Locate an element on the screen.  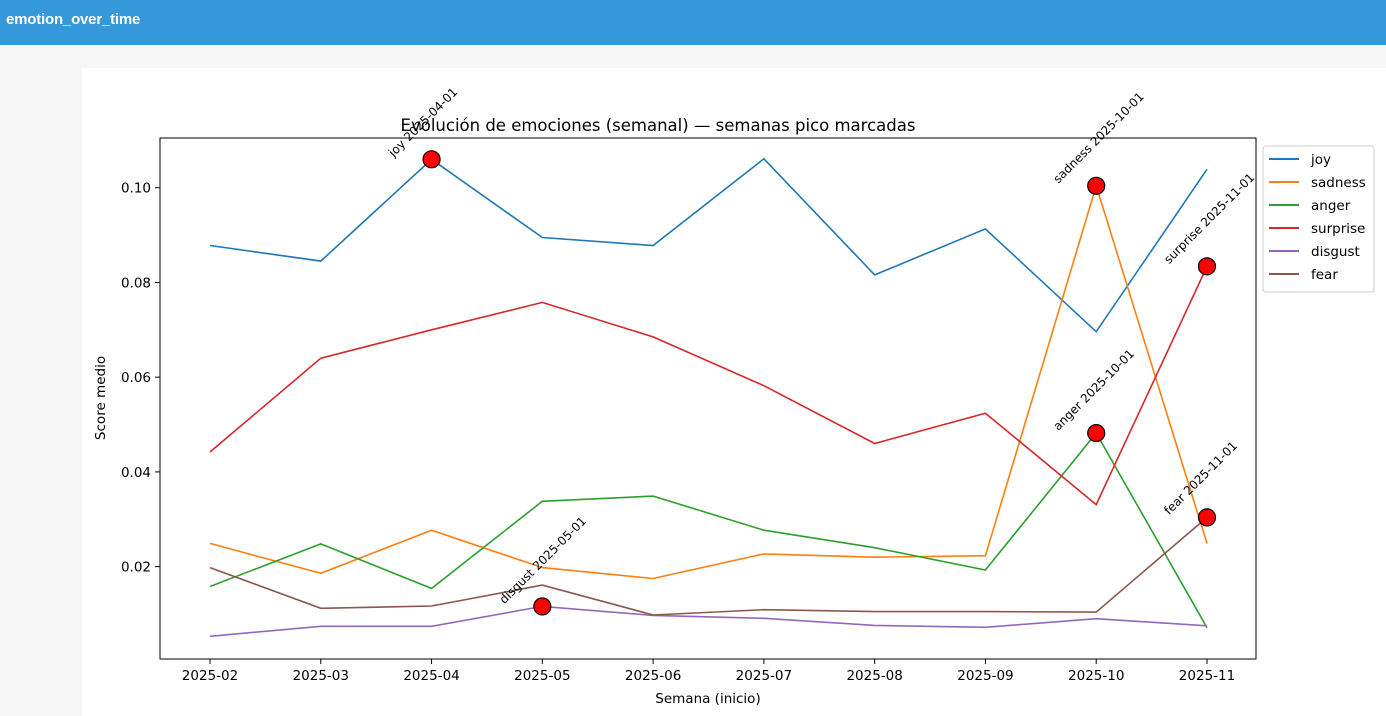
y-axis: 0.02 0.04 0.06 0.08 0.10 is located at coordinates (140, 378).